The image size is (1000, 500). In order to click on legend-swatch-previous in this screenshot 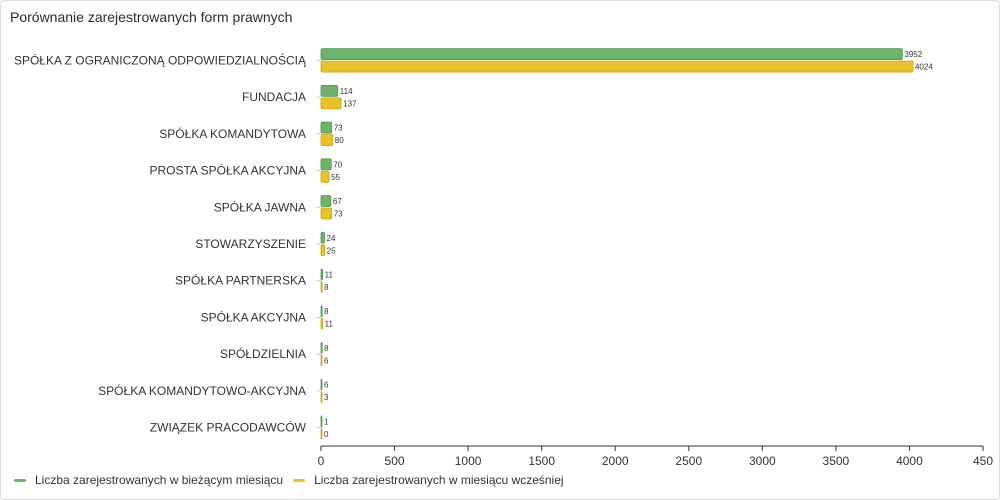, I will do `click(299, 480)`.